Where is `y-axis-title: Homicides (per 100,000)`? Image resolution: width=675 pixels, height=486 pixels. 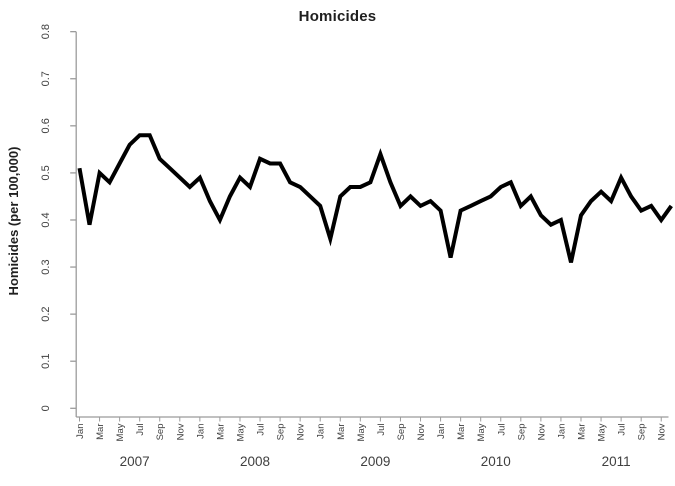 y-axis-title: Homicides (per 100,000) is located at coordinates (13, 221).